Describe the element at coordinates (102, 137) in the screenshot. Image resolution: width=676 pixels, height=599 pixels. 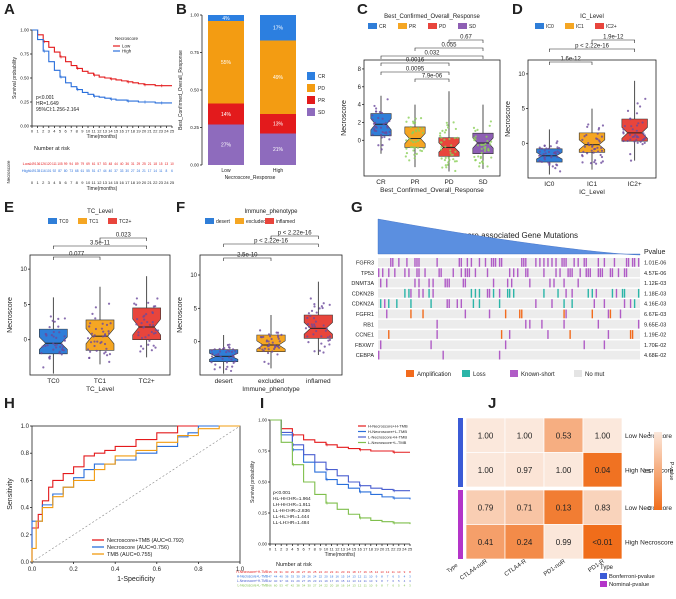
I see `x-axis-label: Time(months)` at that location.